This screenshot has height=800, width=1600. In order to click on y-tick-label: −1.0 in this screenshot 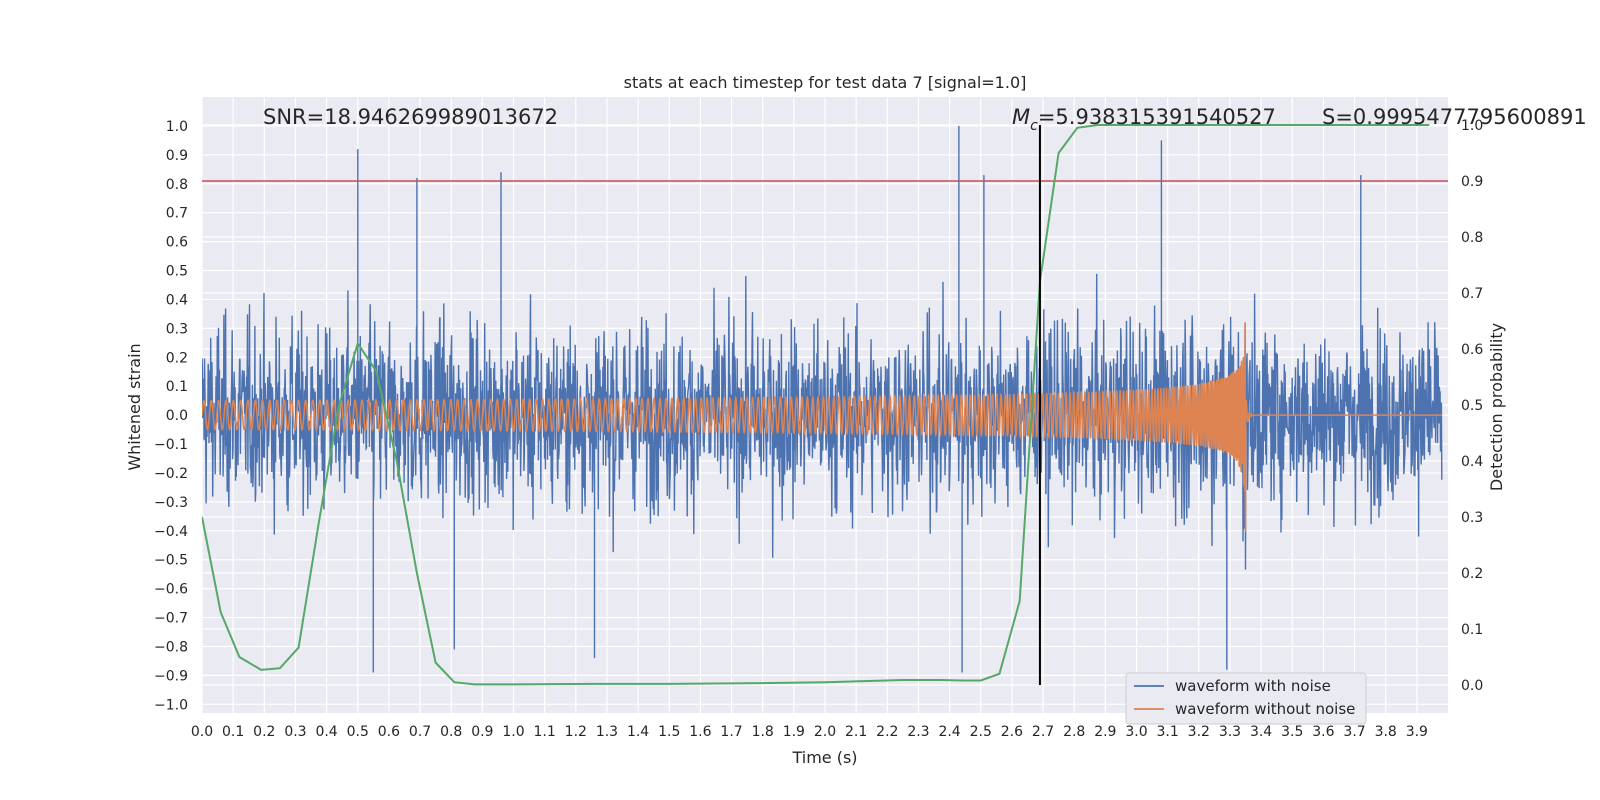, I will do `click(171, 705)`.